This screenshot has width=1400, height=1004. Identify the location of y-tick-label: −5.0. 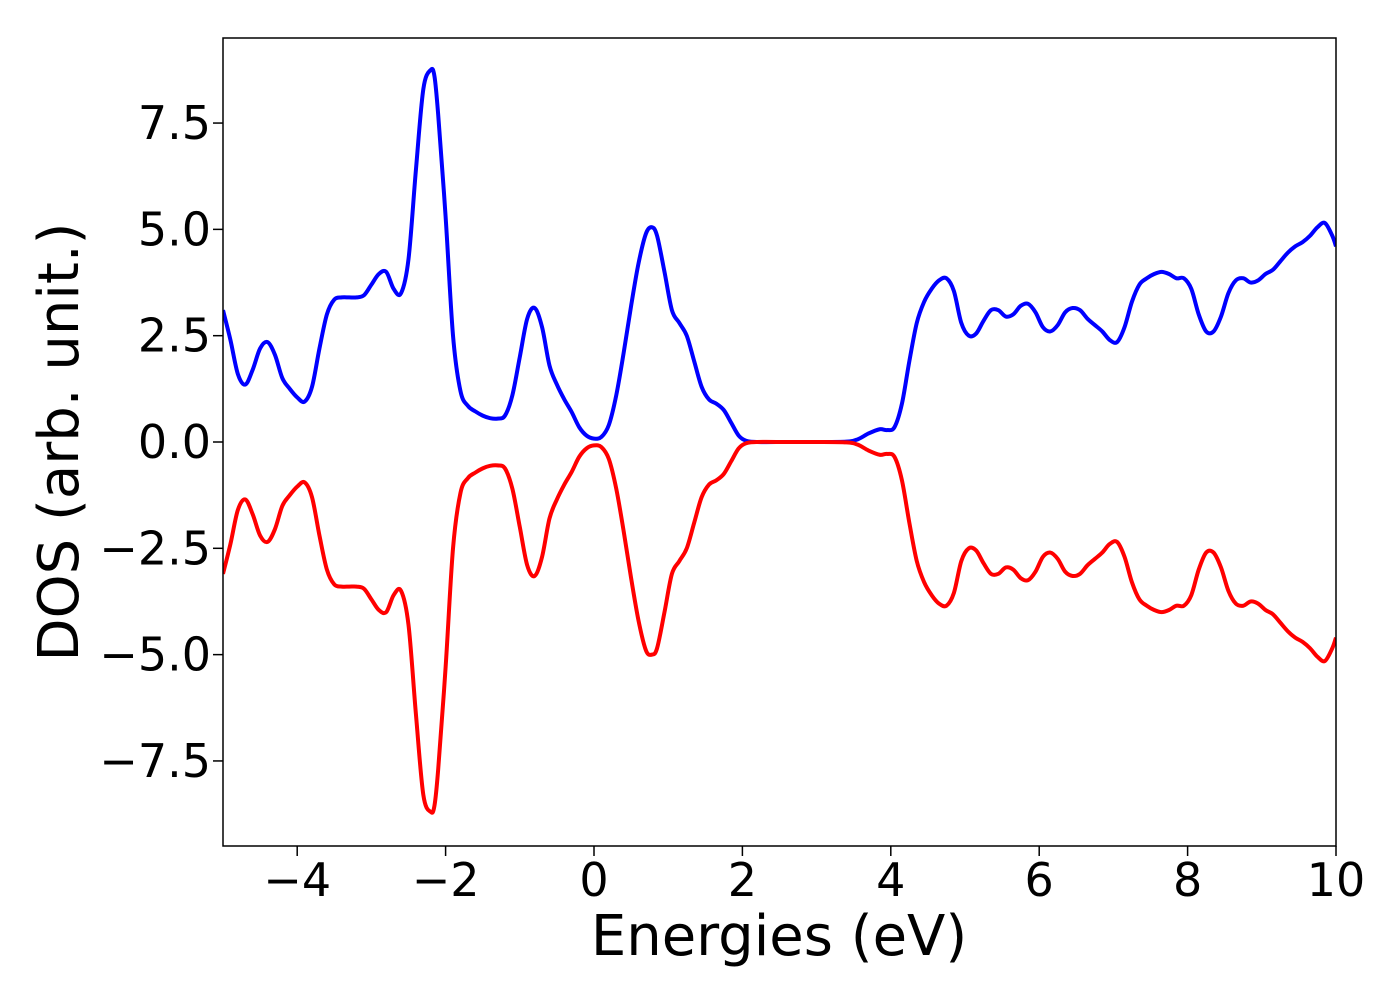
(155, 655).